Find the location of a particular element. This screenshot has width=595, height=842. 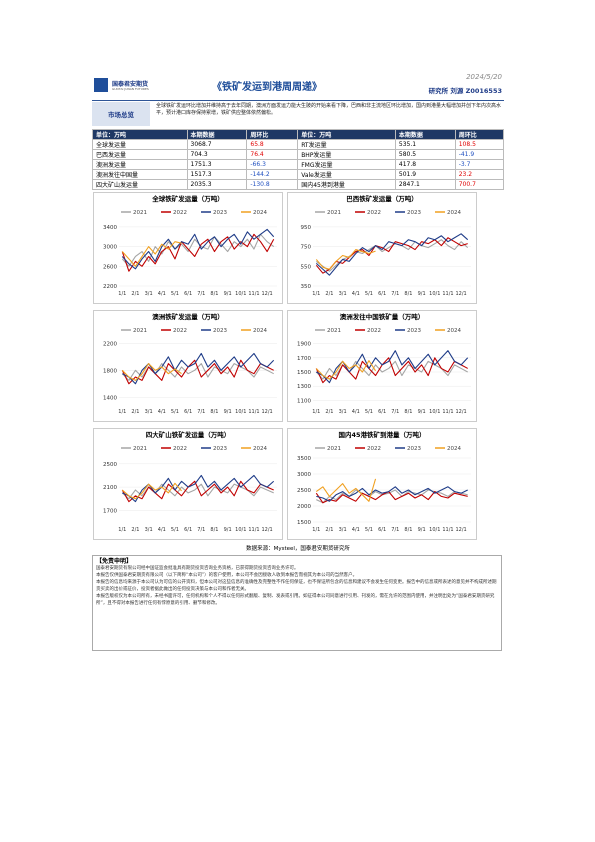

row-label: 澳洲发往中国量 is located at coordinates (140, 174).